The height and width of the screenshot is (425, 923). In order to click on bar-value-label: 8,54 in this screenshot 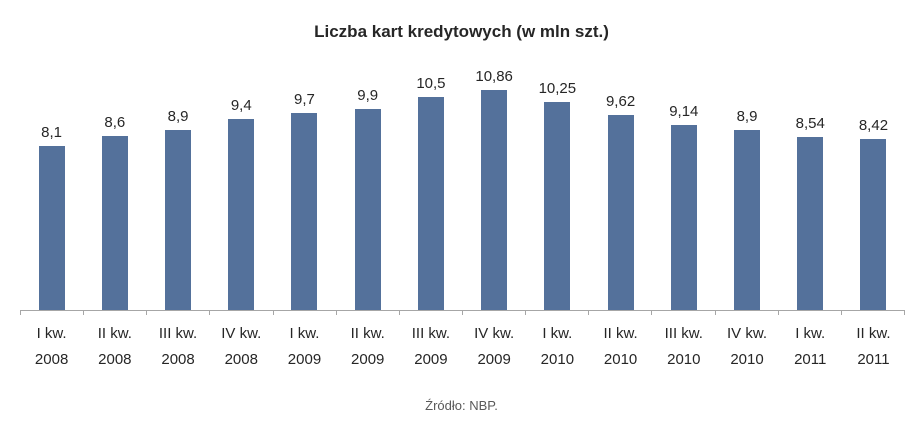, I will do `click(810, 123)`.